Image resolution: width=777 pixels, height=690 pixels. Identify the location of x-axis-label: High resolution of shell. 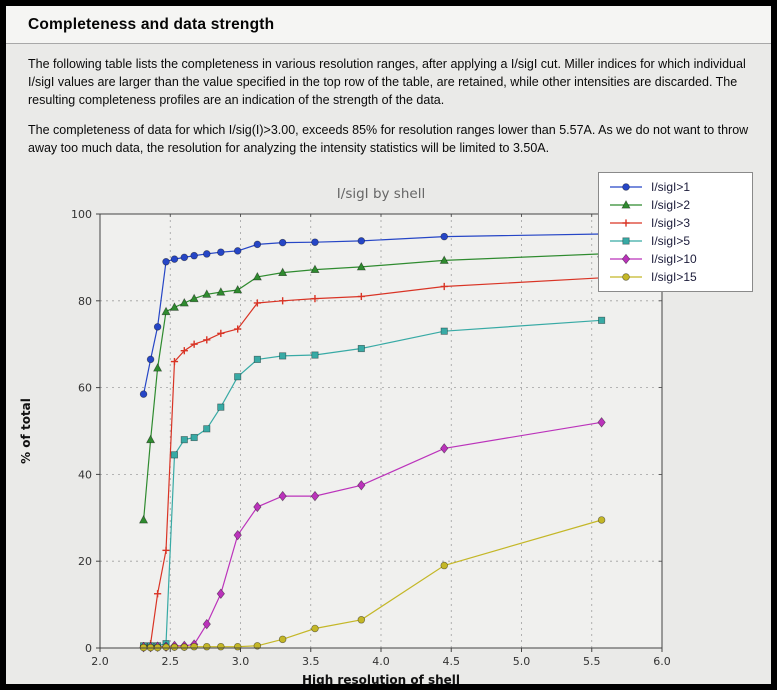
(381, 678).